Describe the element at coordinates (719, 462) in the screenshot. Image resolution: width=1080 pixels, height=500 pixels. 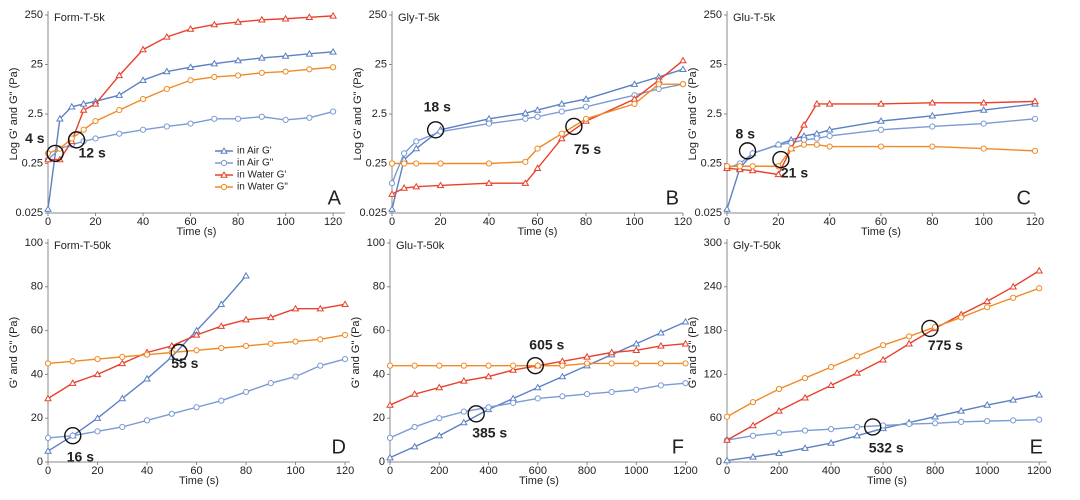
I see `y-tick-label: 0` at that location.